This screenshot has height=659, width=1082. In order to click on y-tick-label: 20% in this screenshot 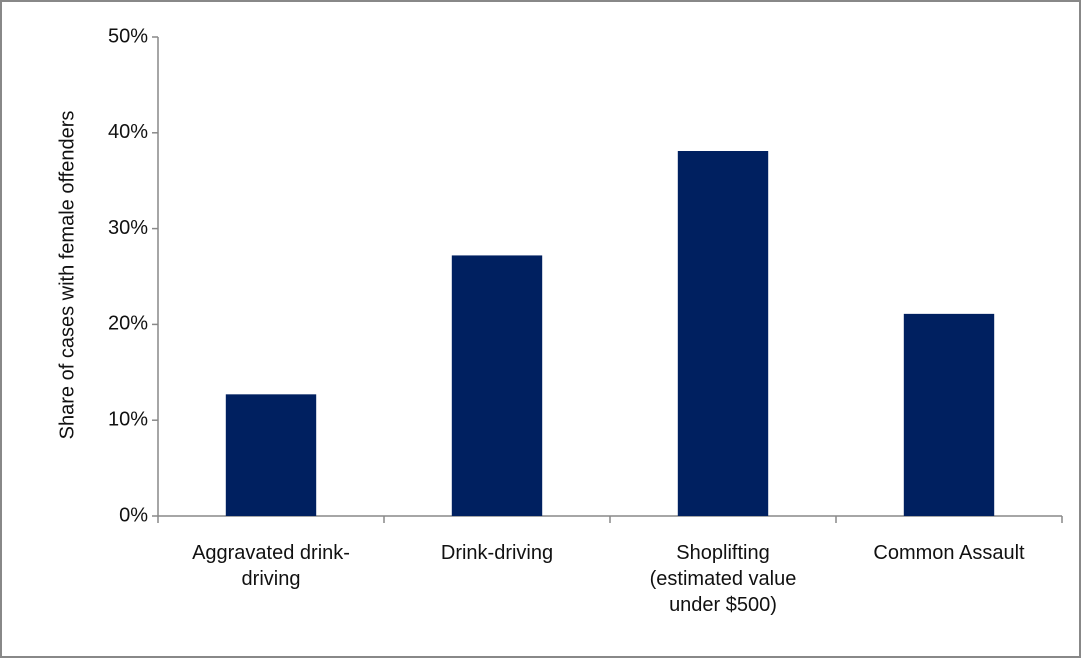, I will do `click(128, 324)`.